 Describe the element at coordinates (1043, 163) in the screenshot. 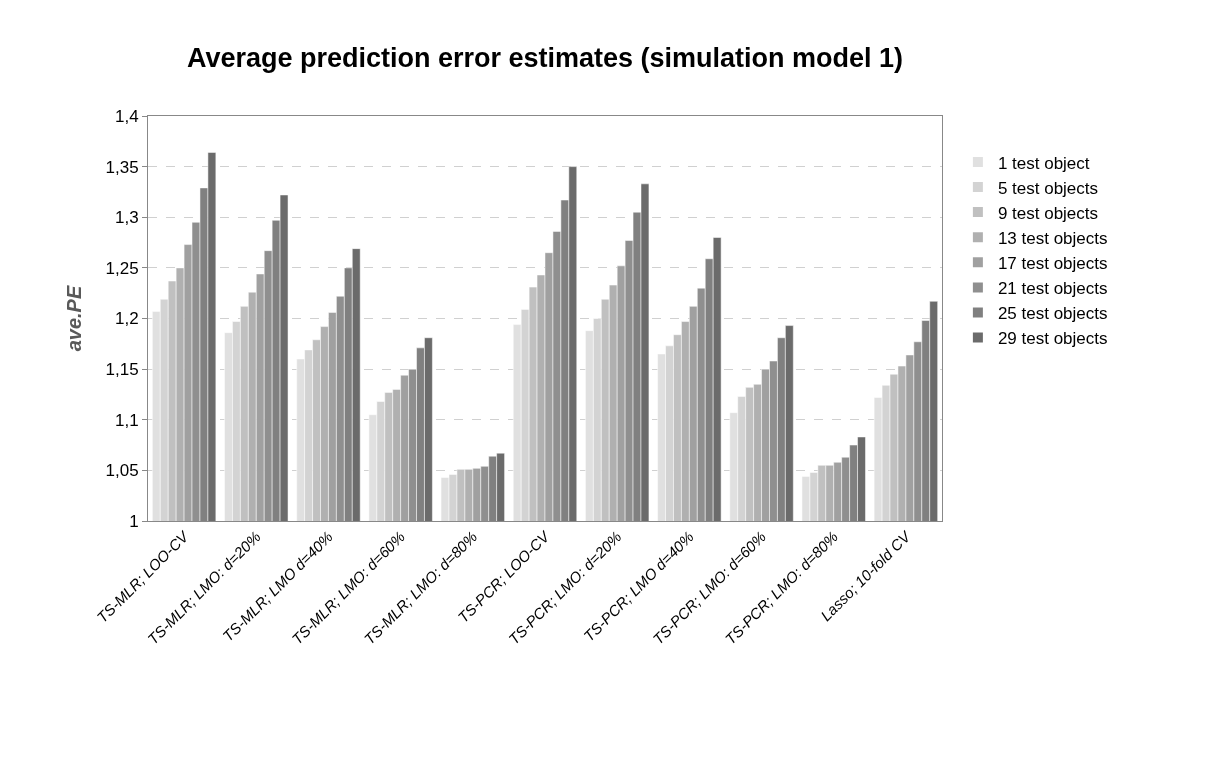

I see `legend-label: 1 test object` at that location.